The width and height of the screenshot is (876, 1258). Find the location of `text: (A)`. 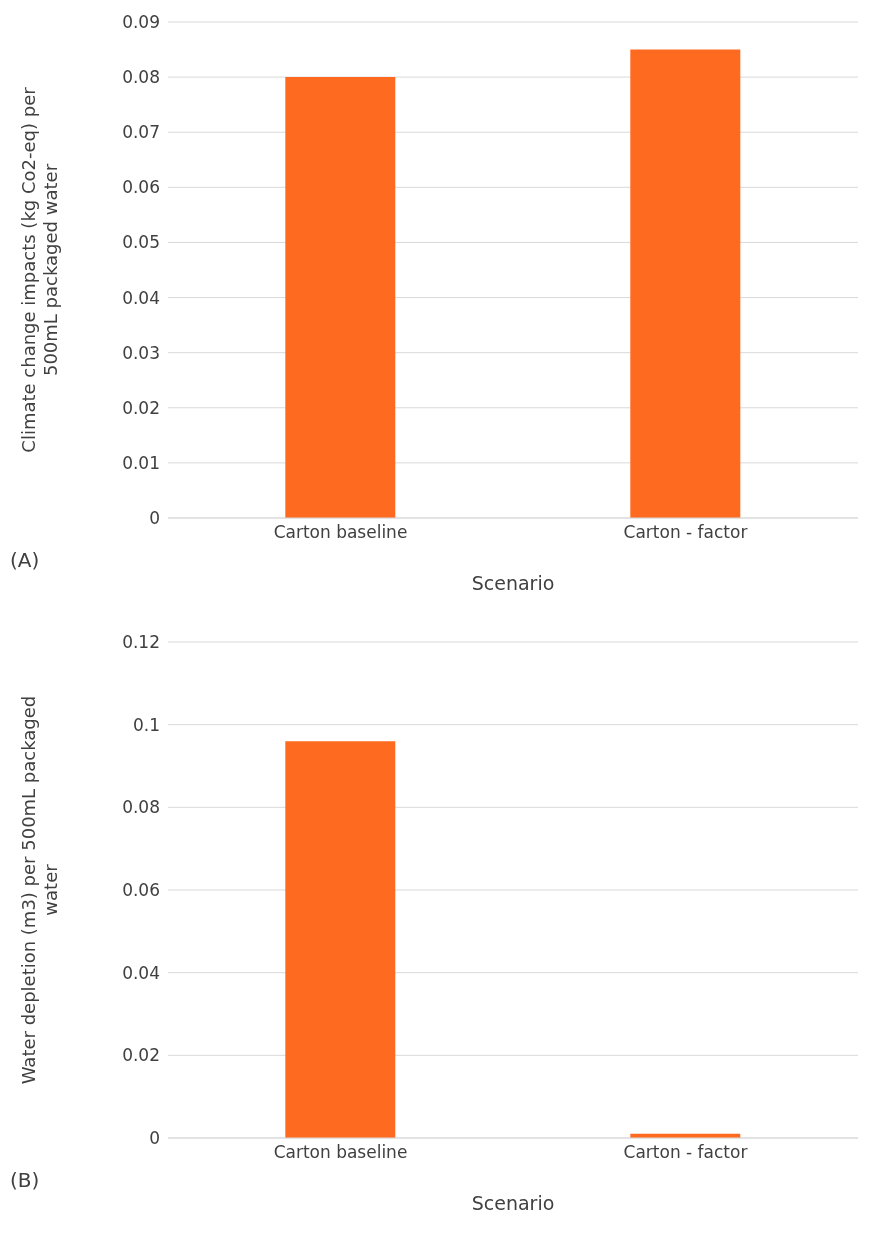

text: (A) is located at coordinates (25, 560).